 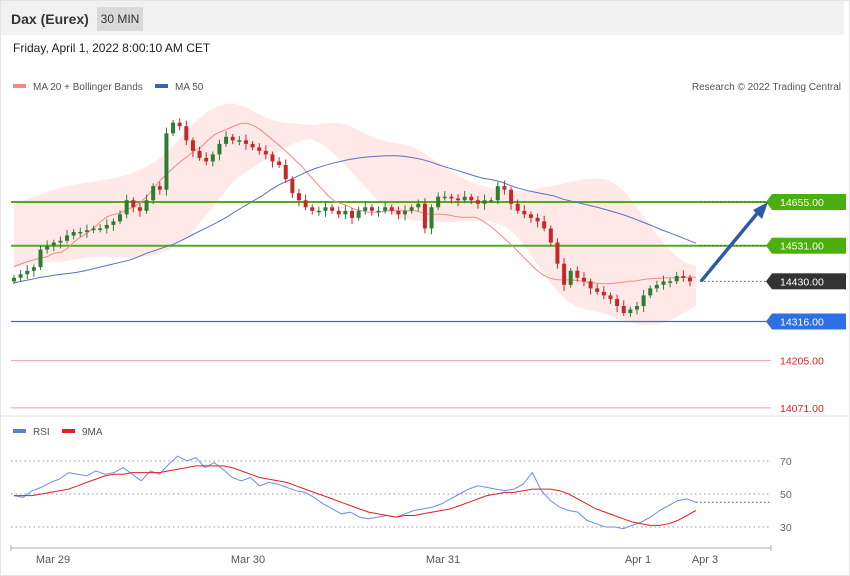 I want to click on legend-label-ma20: MA 20 + Bollinger Bands, so click(x=88, y=87).